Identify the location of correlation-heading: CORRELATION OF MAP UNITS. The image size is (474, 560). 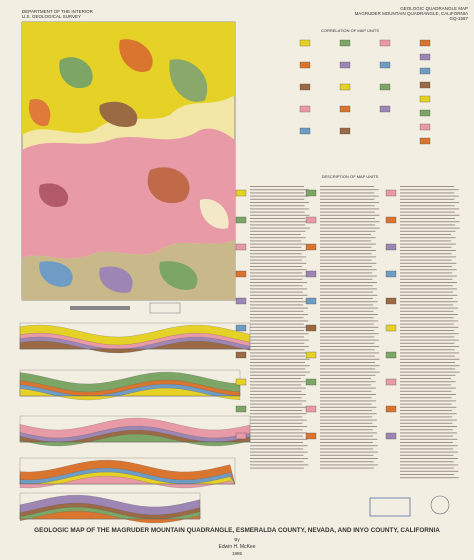
(350, 30).